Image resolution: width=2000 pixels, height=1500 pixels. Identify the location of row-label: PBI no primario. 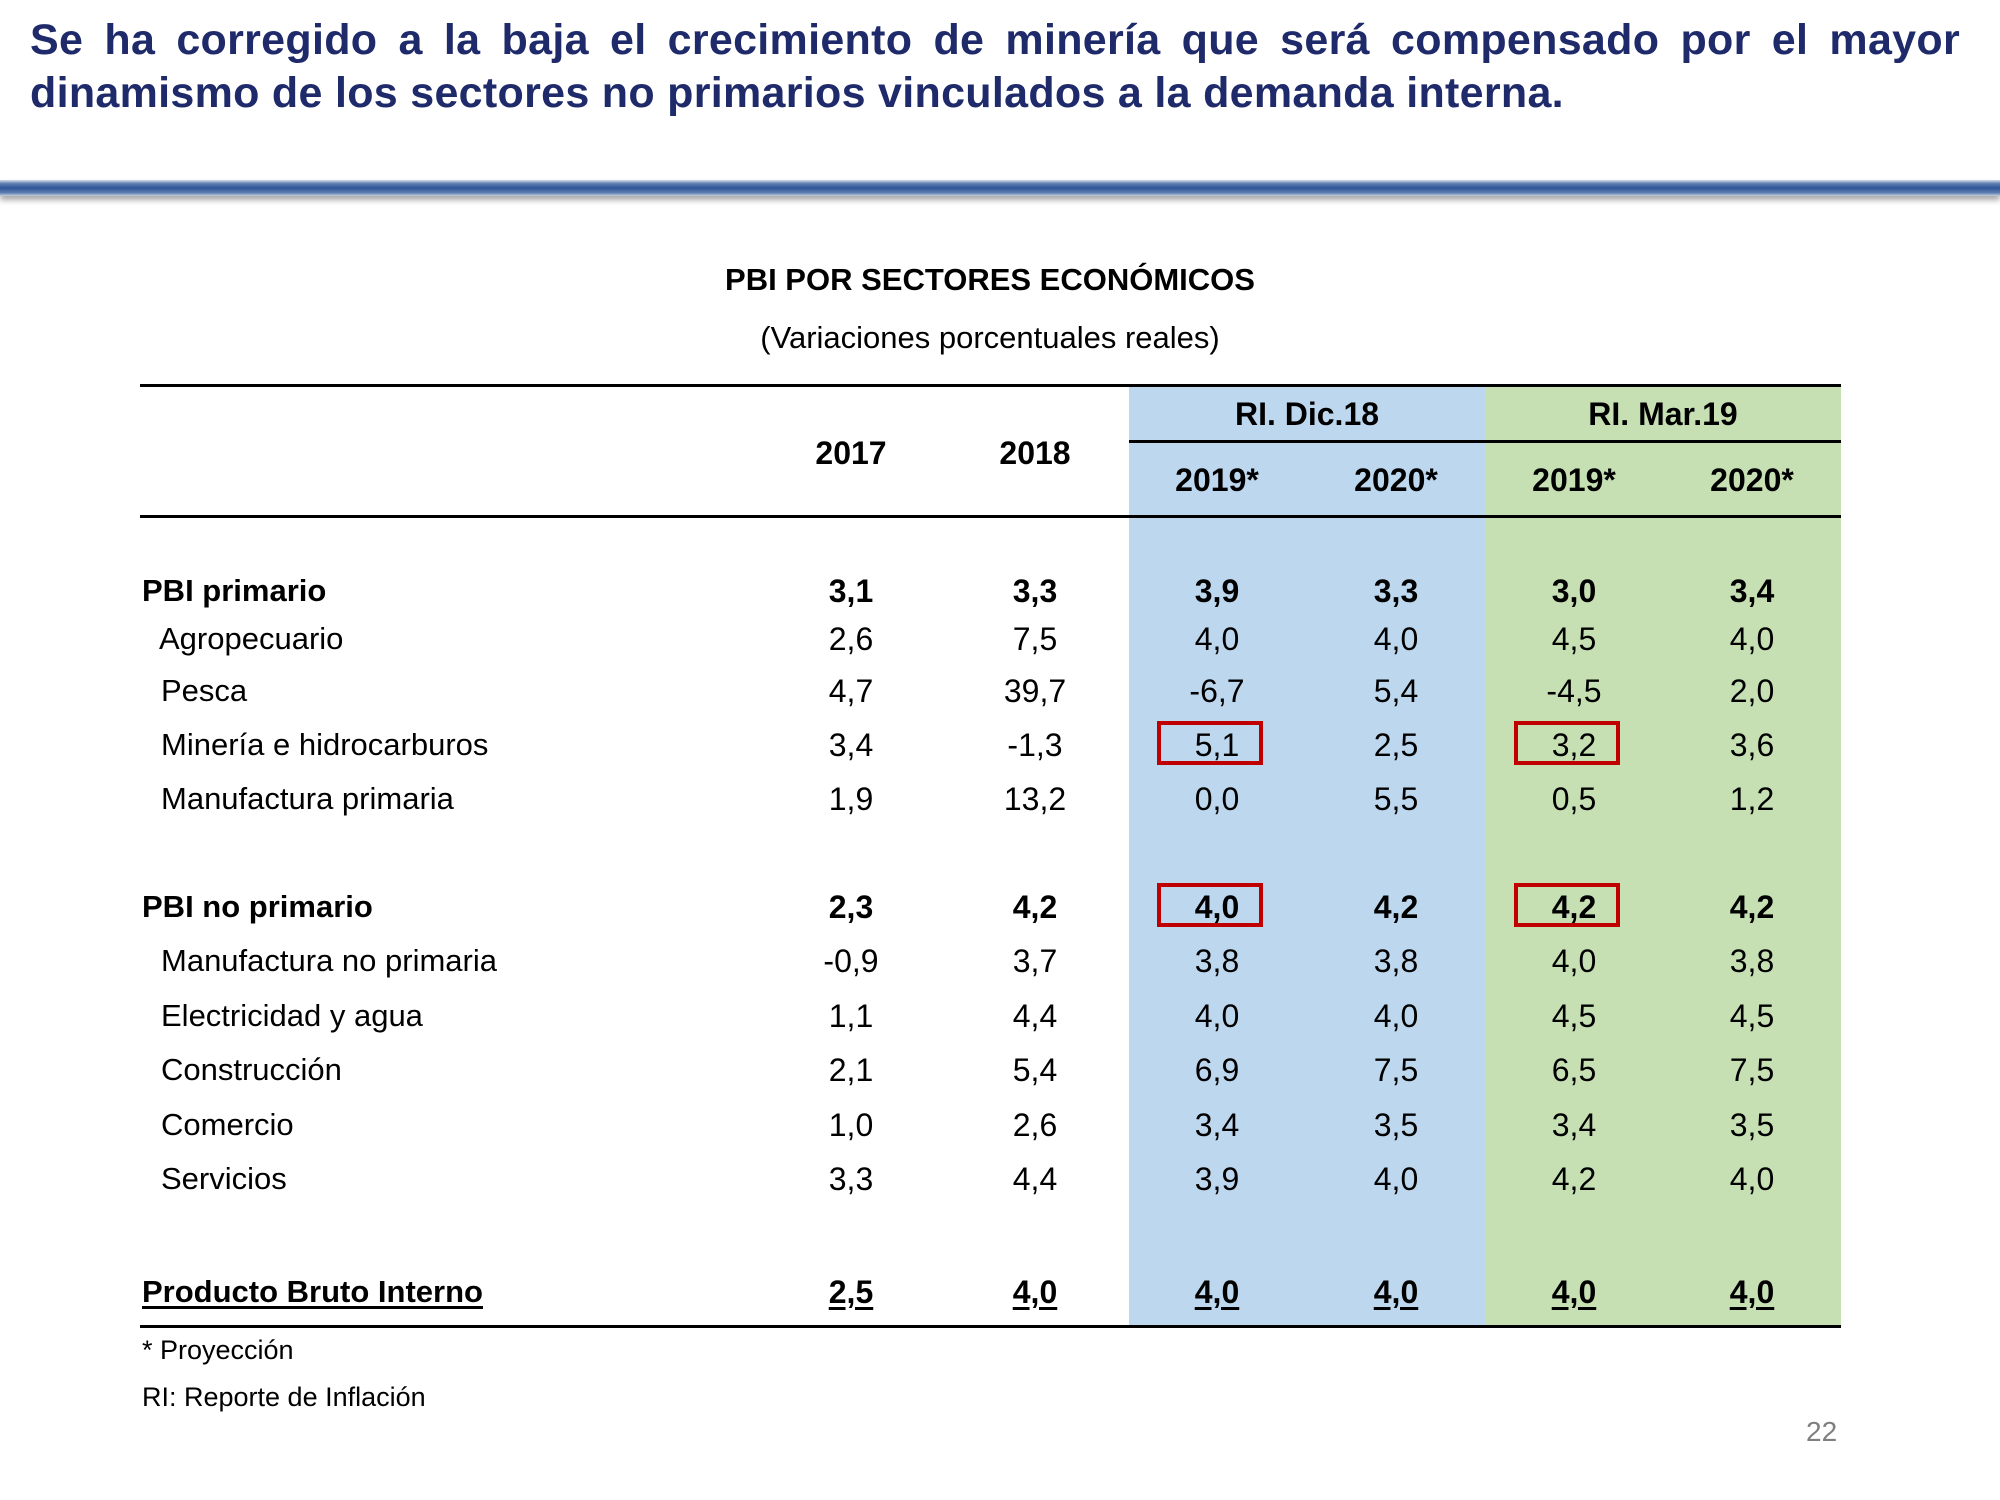
(257, 906).